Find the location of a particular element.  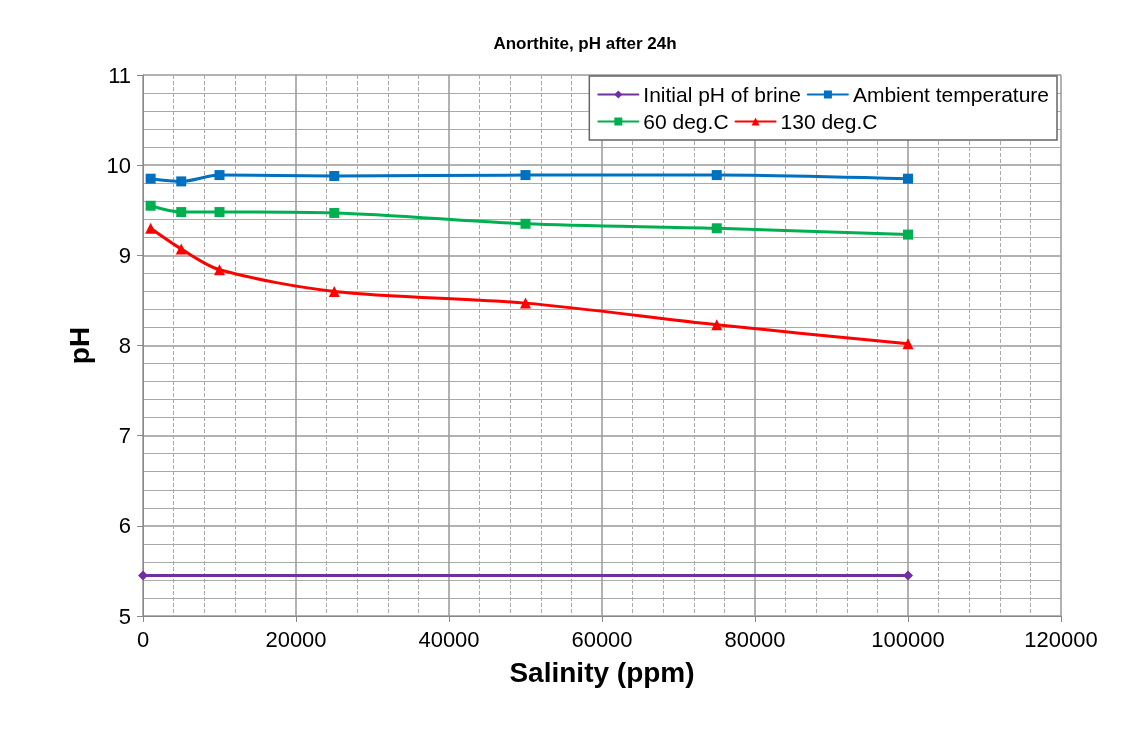

x-axis-title: Salinity (ppm) is located at coordinates (602, 672).